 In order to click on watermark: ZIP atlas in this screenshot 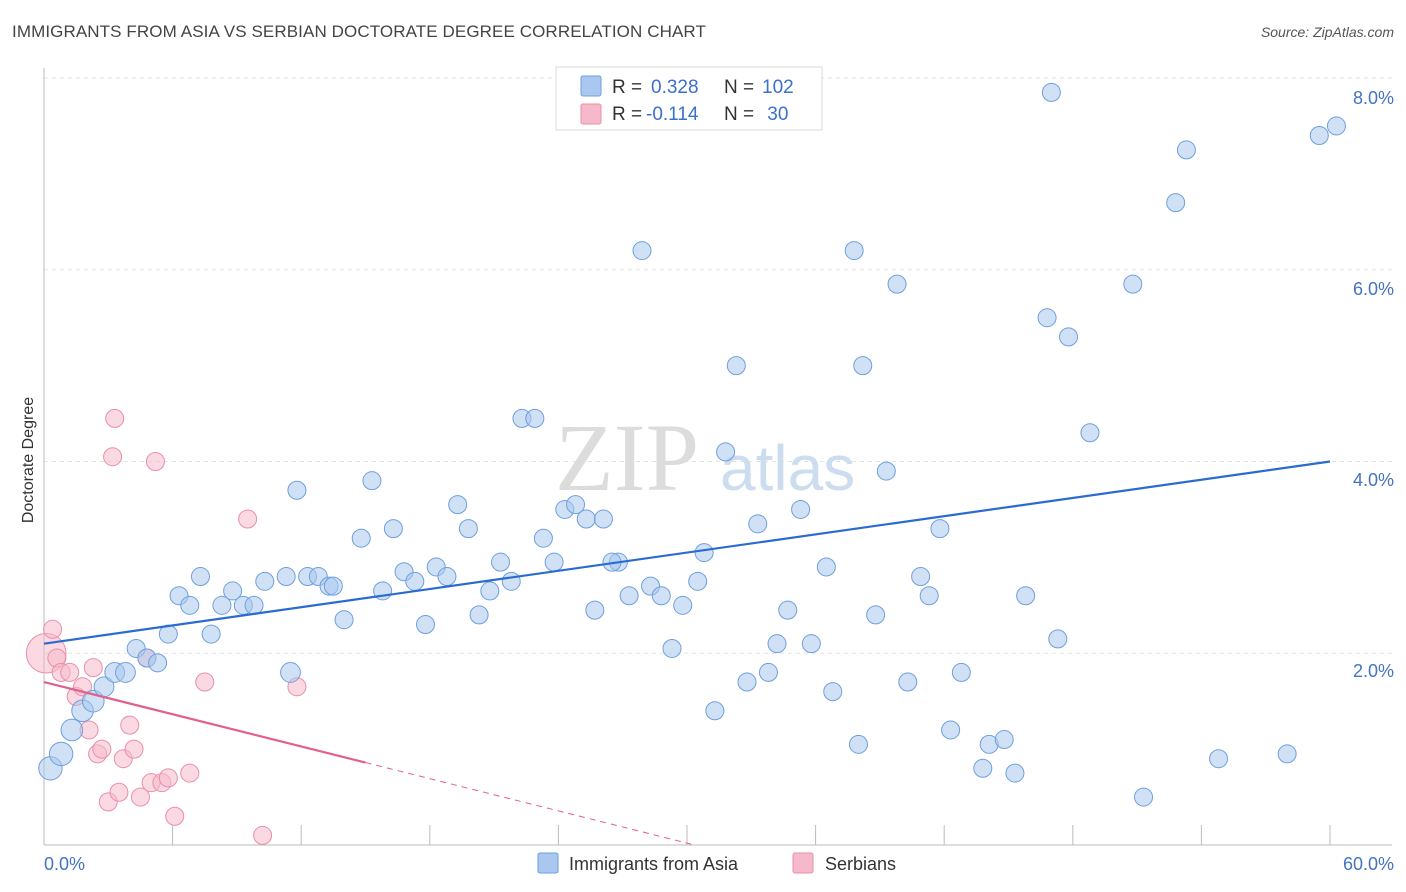, I will do `click(705, 457)`.